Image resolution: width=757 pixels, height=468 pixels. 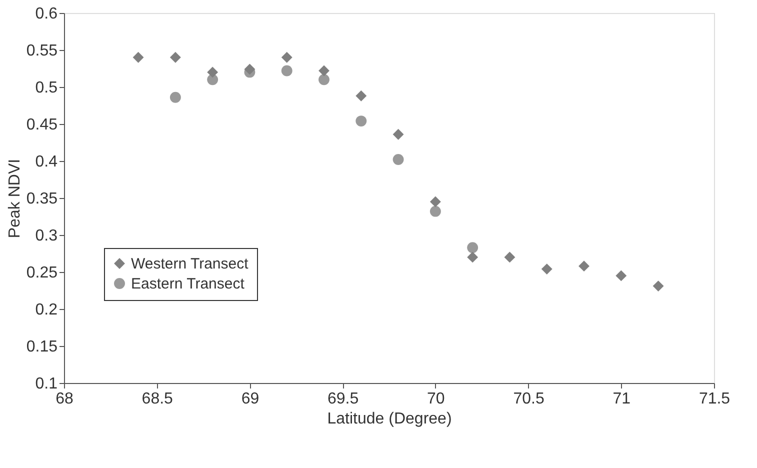 I want to click on x-tick-label: 69.5, so click(x=343, y=399).